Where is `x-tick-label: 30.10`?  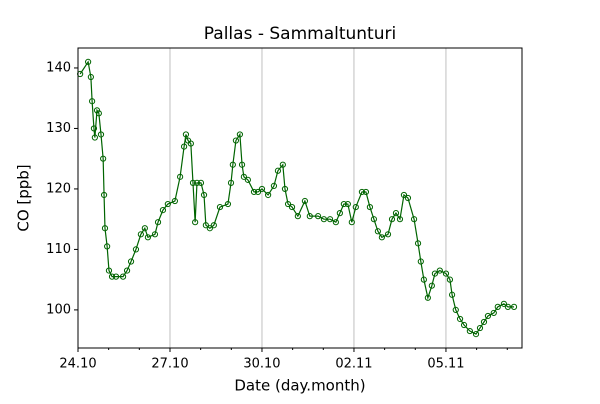
x-tick-label: 30.10 is located at coordinates (261, 364).